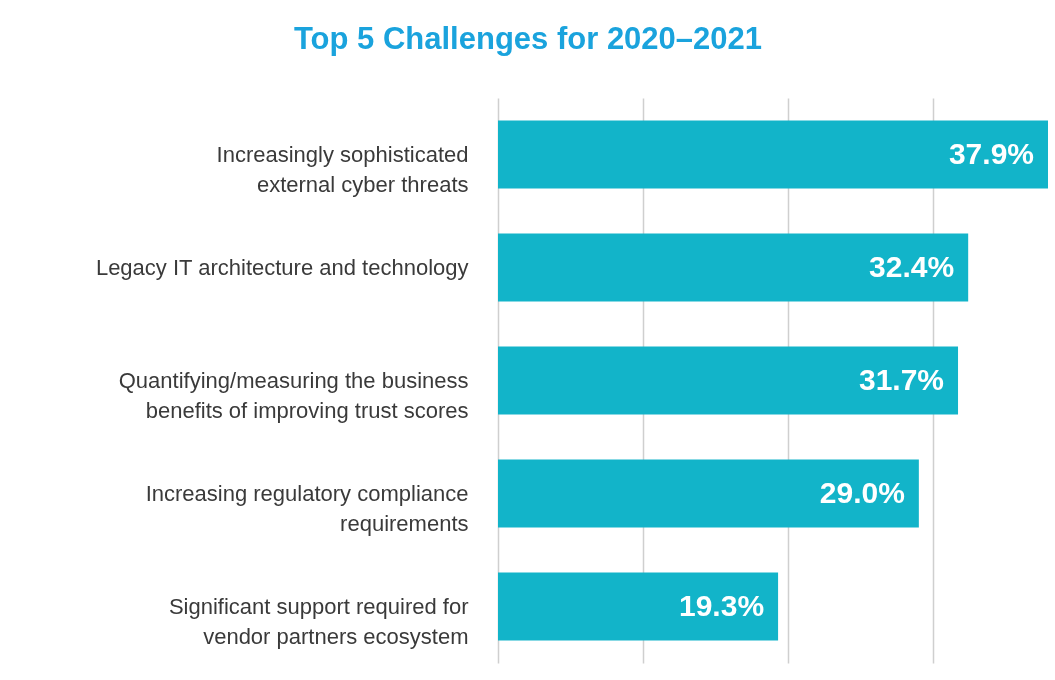 The width and height of the screenshot is (1055, 680). Describe the element at coordinates (901, 379) in the screenshot. I see `data-label: 31.7%` at that location.